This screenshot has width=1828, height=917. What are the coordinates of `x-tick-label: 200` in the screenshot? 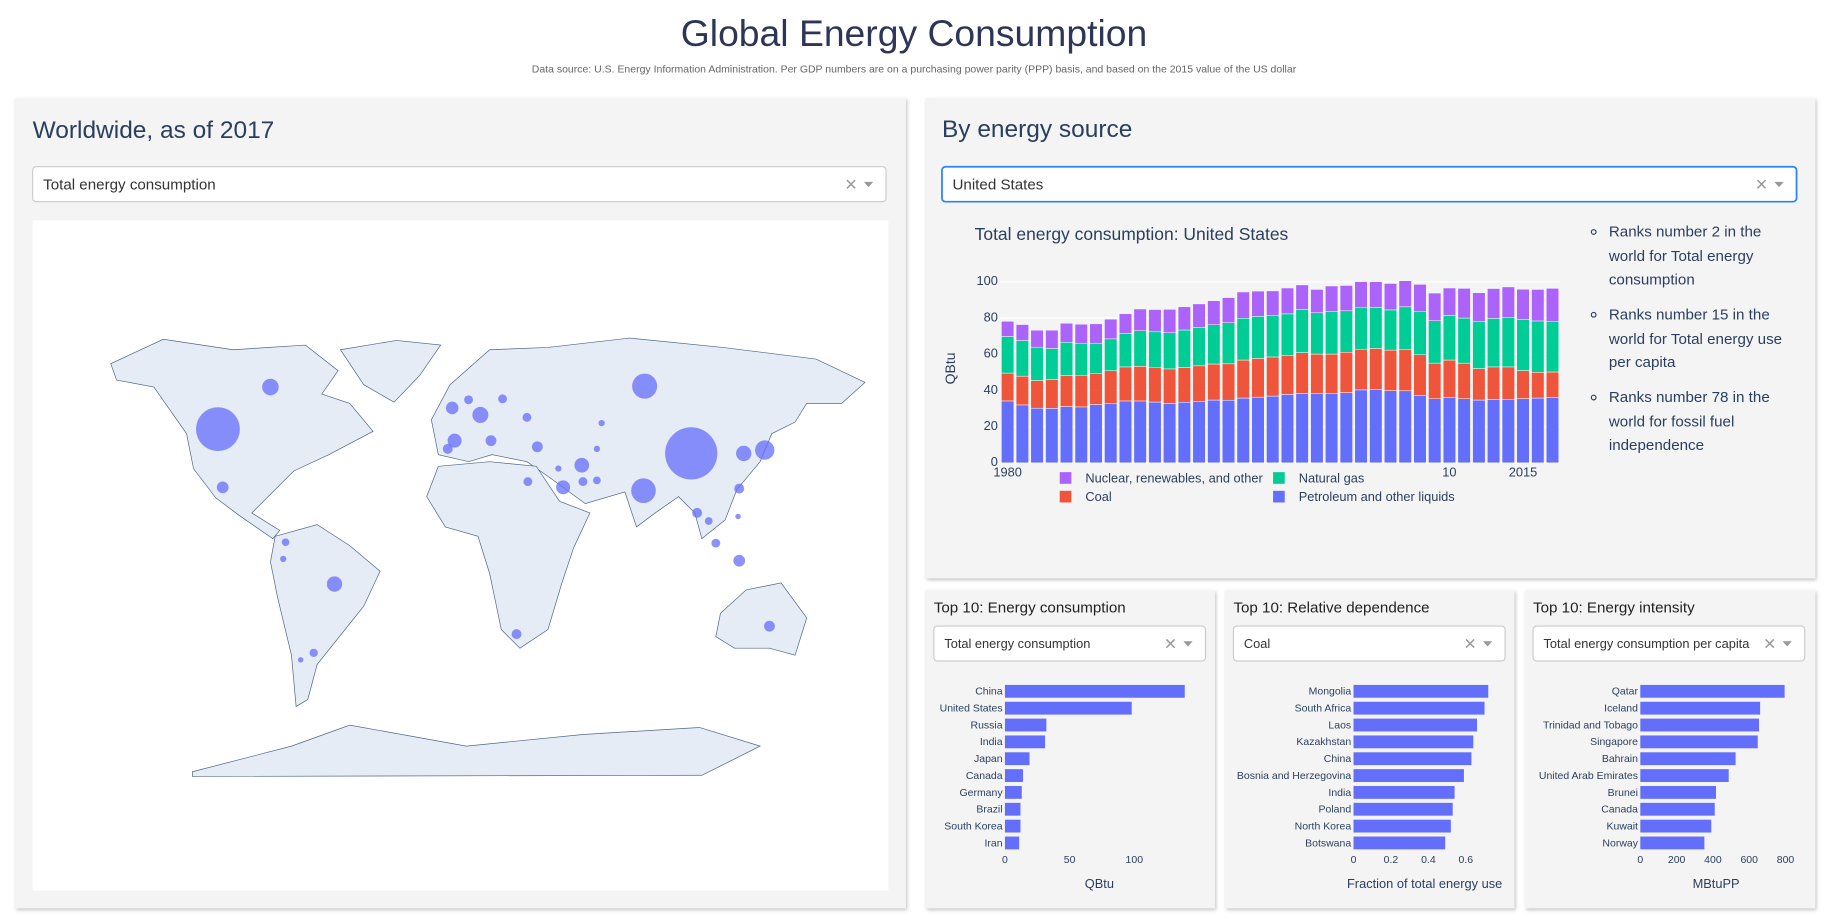 It's located at (1677, 860).